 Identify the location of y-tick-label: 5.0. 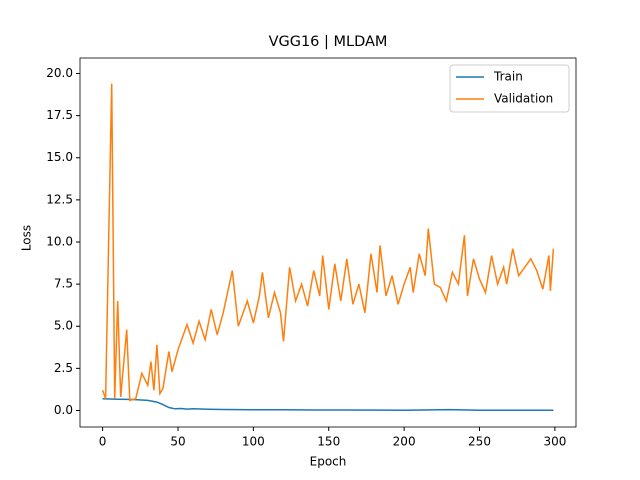
(63, 326).